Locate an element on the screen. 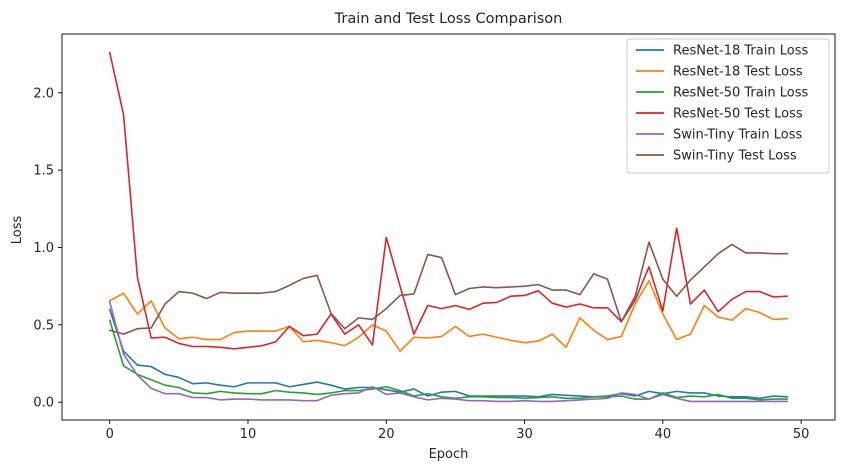  chart-title: Train and Test Loss Comparison is located at coordinates (448, 19).